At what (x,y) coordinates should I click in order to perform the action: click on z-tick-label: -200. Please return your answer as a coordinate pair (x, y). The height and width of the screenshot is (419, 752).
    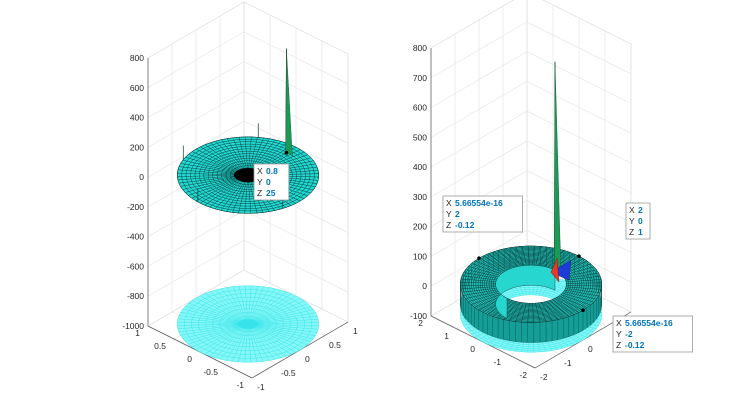
    Looking at the image, I should click on (135, 207).